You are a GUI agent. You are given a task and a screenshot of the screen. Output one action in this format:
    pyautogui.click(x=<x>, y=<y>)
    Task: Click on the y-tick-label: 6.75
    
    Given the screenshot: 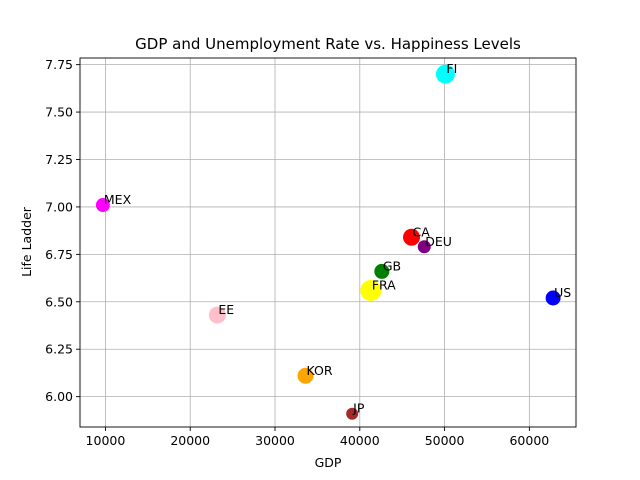 What is the action you would take?
    pyautogui.click(x=59, y=254)
    